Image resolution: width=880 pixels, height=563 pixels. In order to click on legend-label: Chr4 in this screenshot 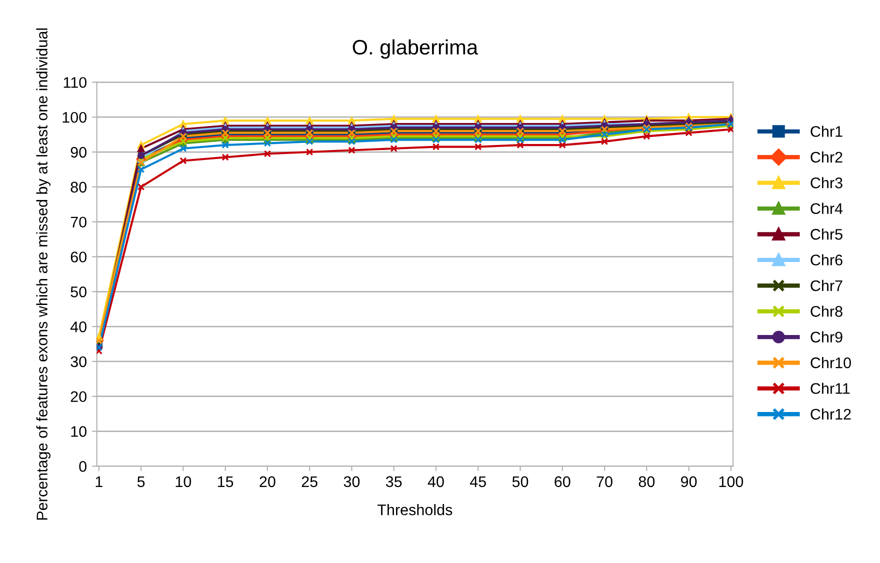, I will do `click(826, 208)`.